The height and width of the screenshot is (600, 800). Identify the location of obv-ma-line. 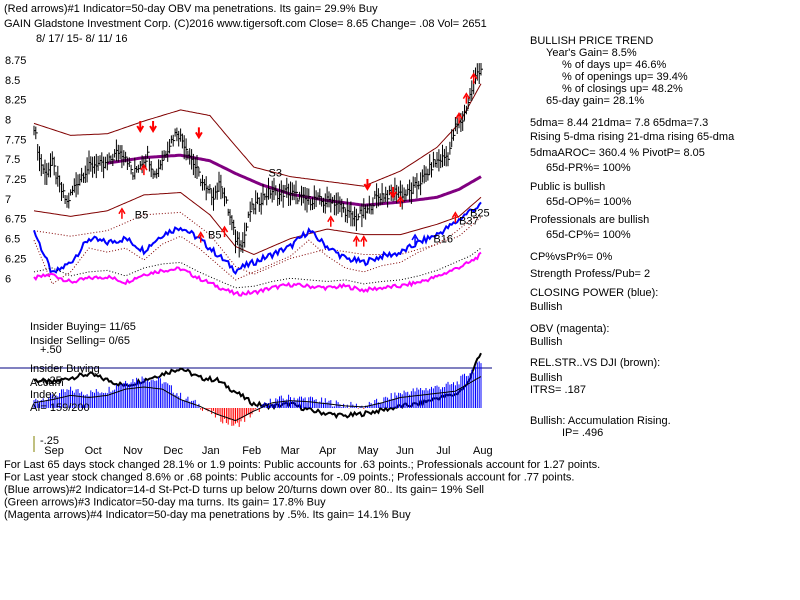
(257, 268).